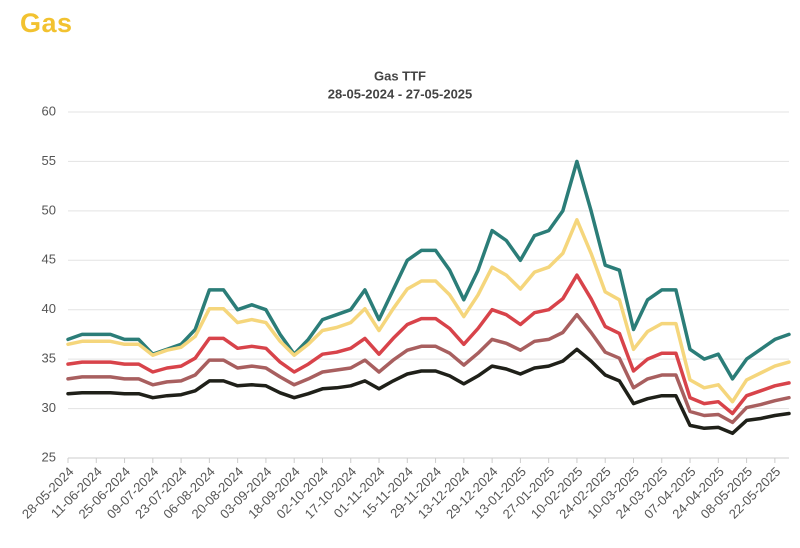 The height and width of the screenshot is (548, 800). Describe the element at coordinates (46, 23) in the screenshot. I see `brand-title: Gas` at that location.